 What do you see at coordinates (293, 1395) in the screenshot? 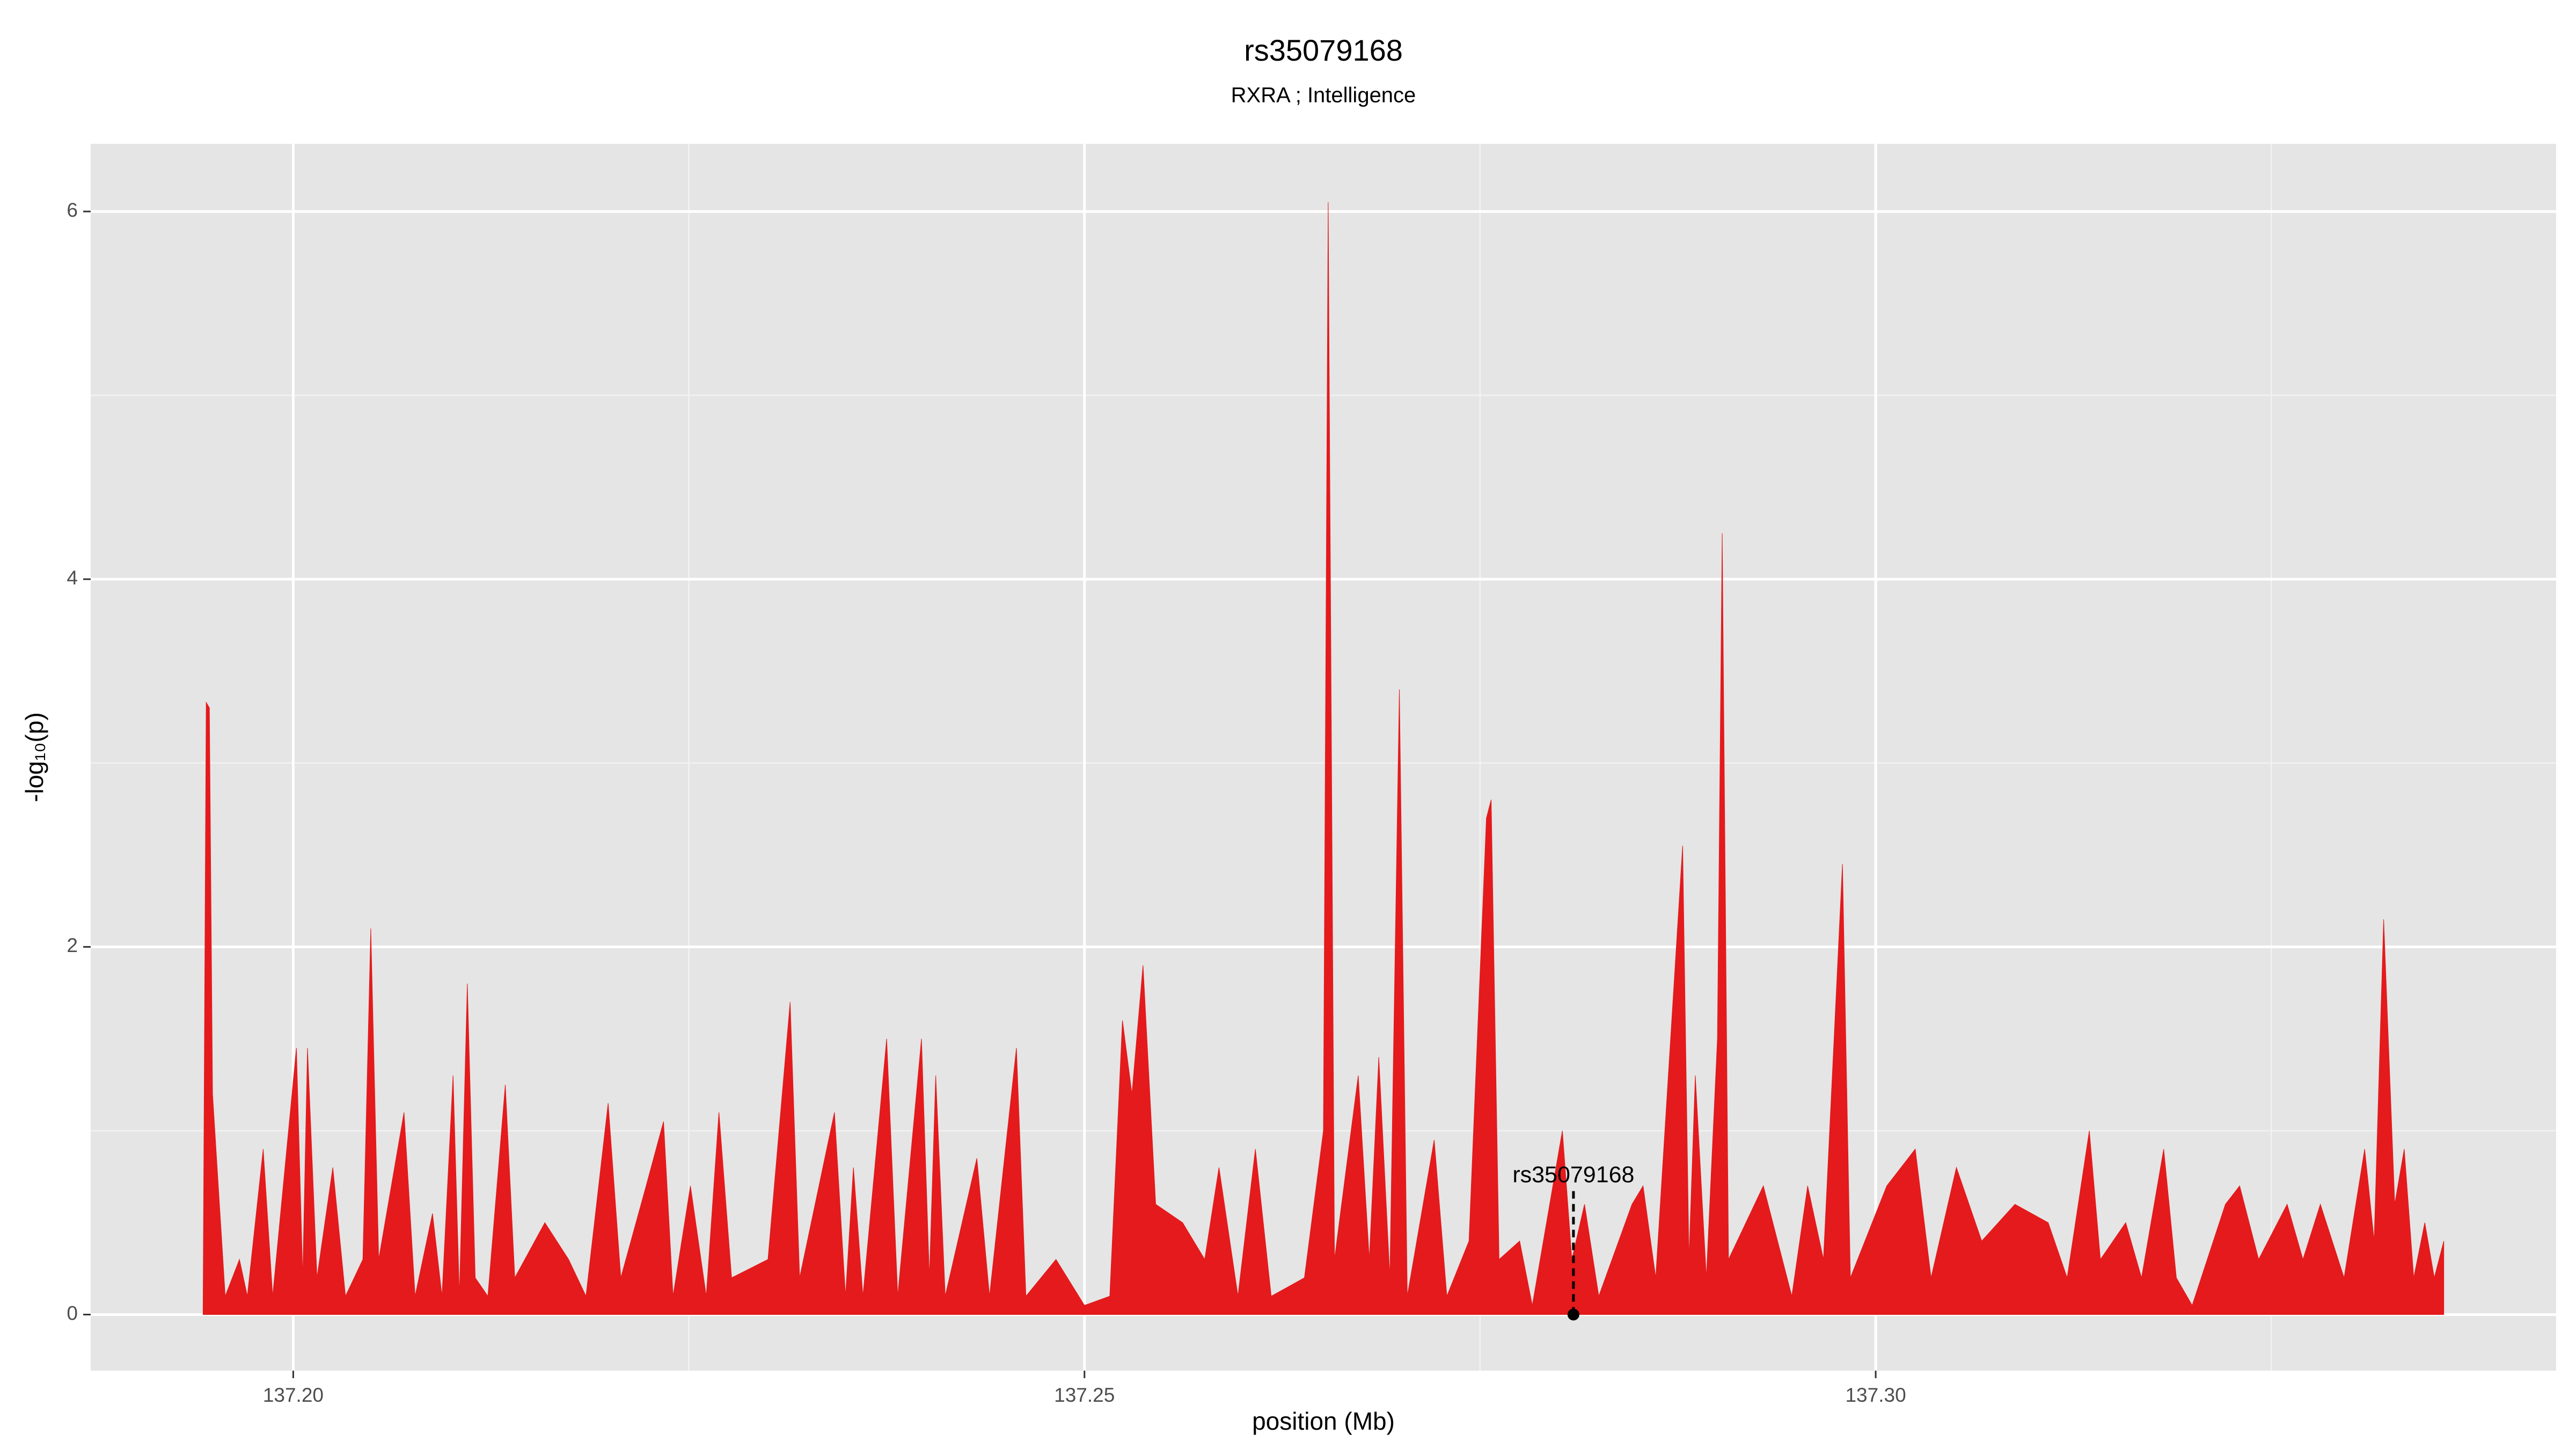
I see `x-tick-label: 137.20` at bounding box center [293, 1395].